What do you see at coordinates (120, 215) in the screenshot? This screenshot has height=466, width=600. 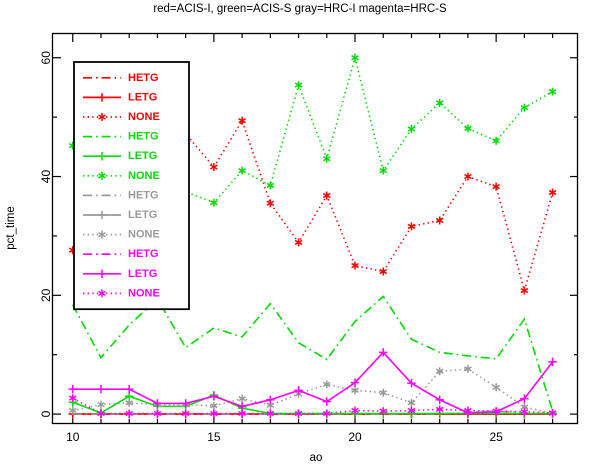 I see `legend-item-letg-7: LETG` at bounding box center [120, 215].